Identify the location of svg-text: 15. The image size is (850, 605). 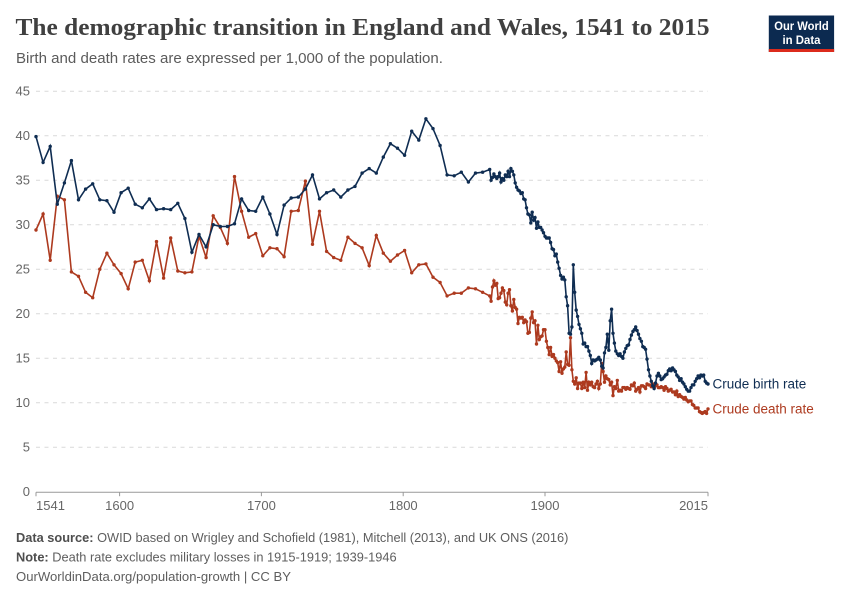
(23, 358).